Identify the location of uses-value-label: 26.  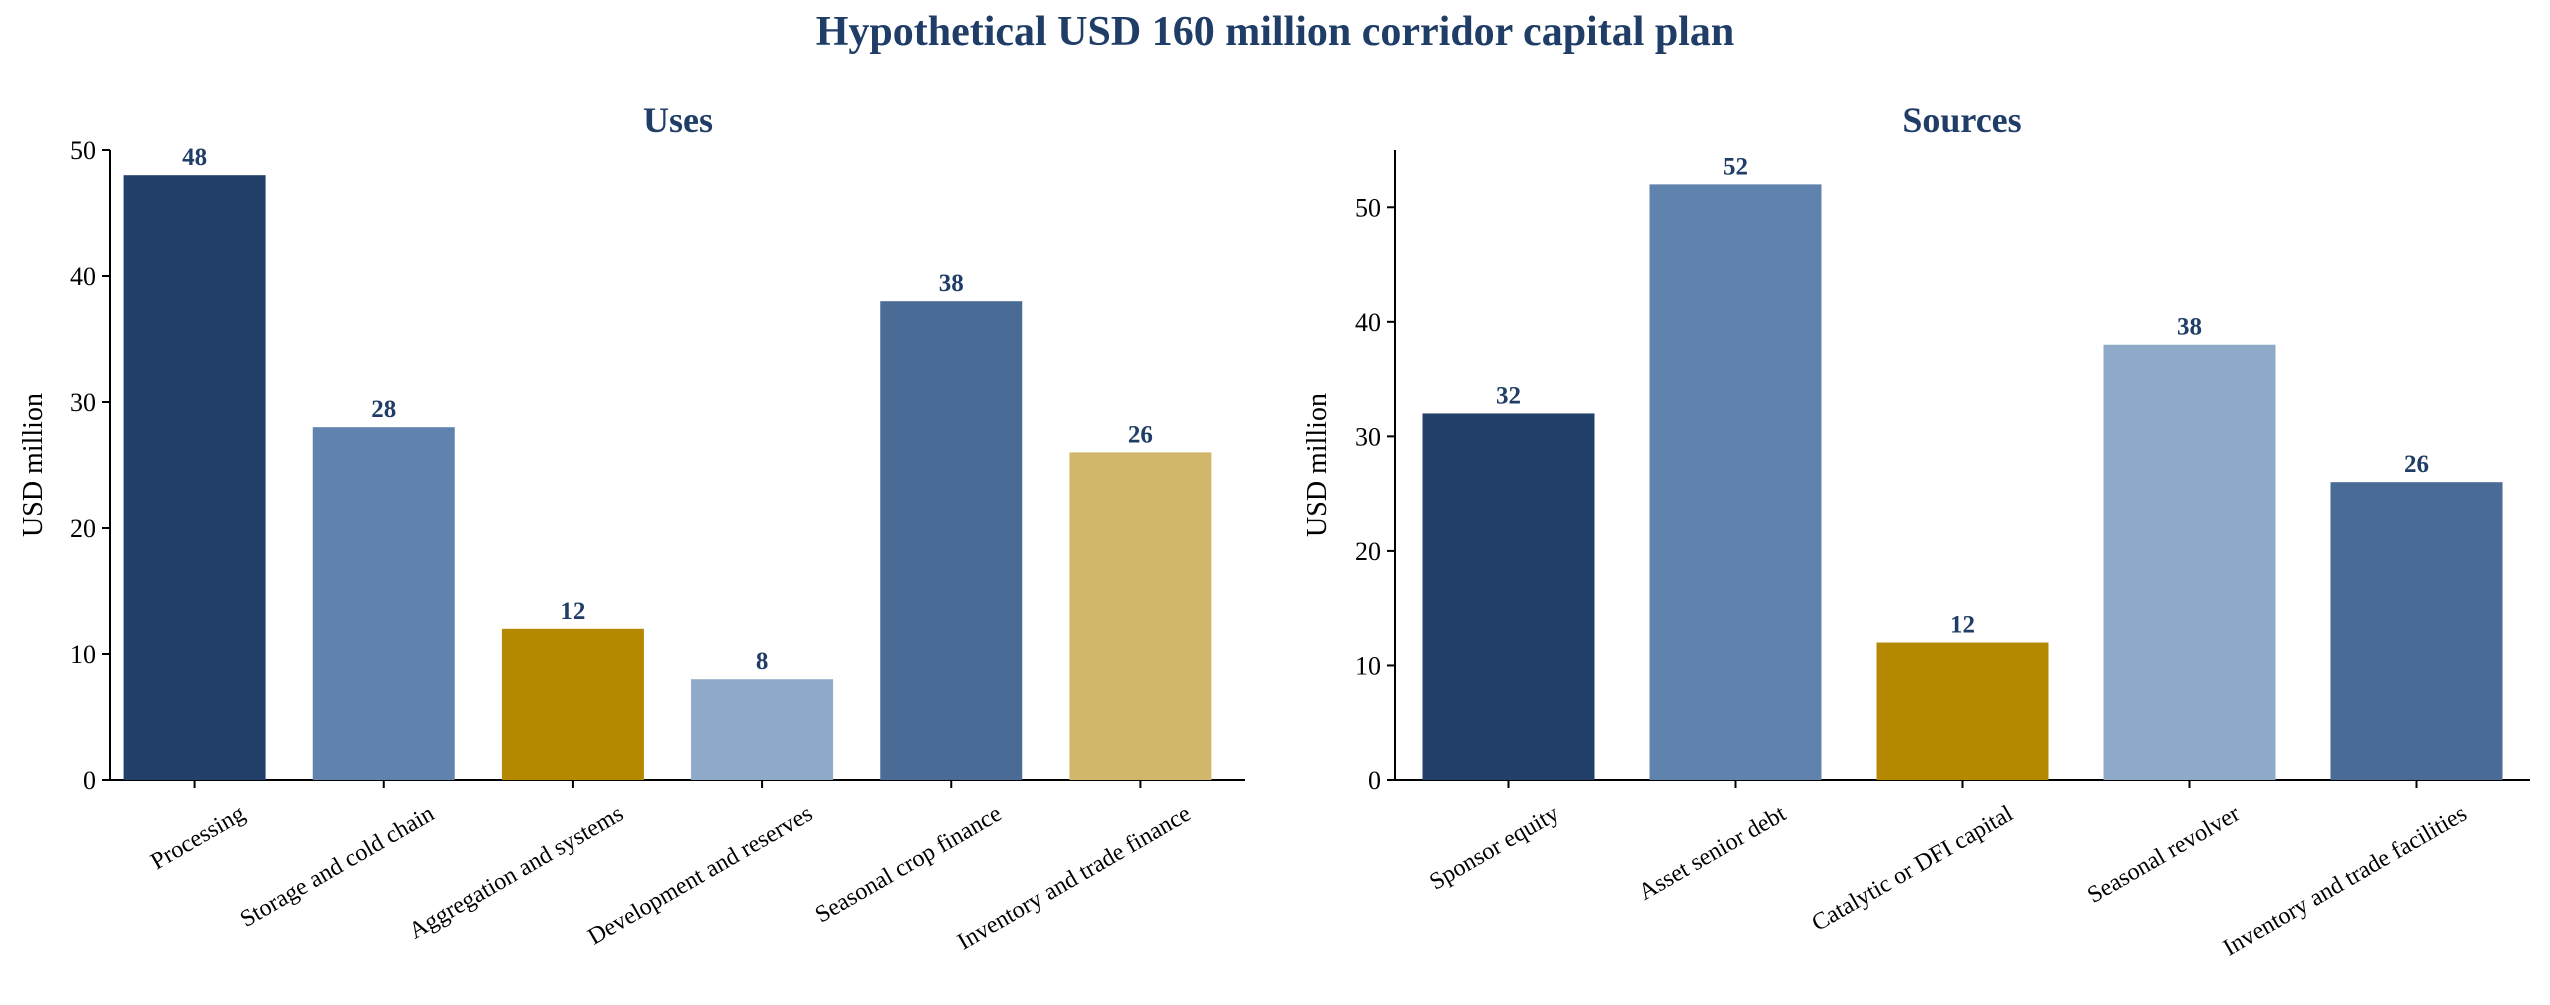
(1140, 434).